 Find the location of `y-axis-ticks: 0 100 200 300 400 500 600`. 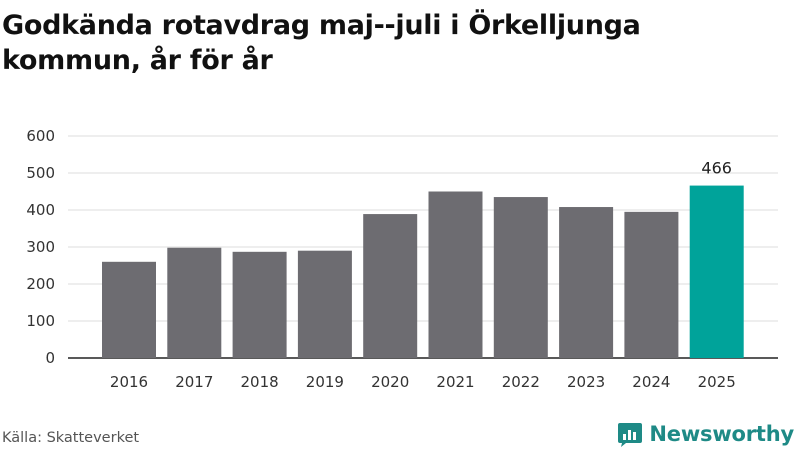

y-axis-ticks: 0 100 200 300 400 500 600 is located at coordinates (40, 247).